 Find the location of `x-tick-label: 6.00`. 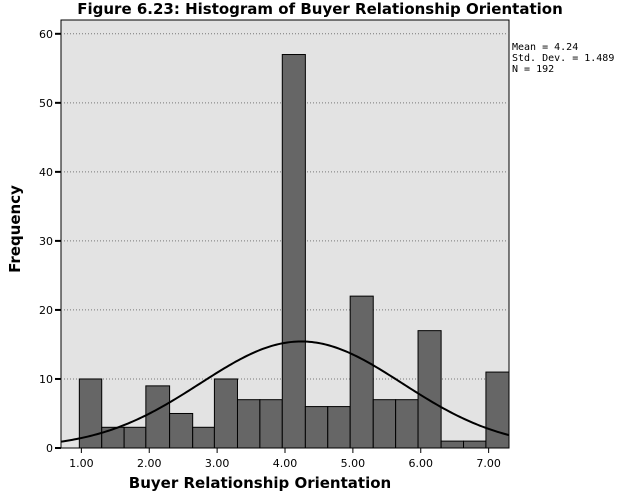

x-tick-label: 6.00 is located at coordinates (421, 463).